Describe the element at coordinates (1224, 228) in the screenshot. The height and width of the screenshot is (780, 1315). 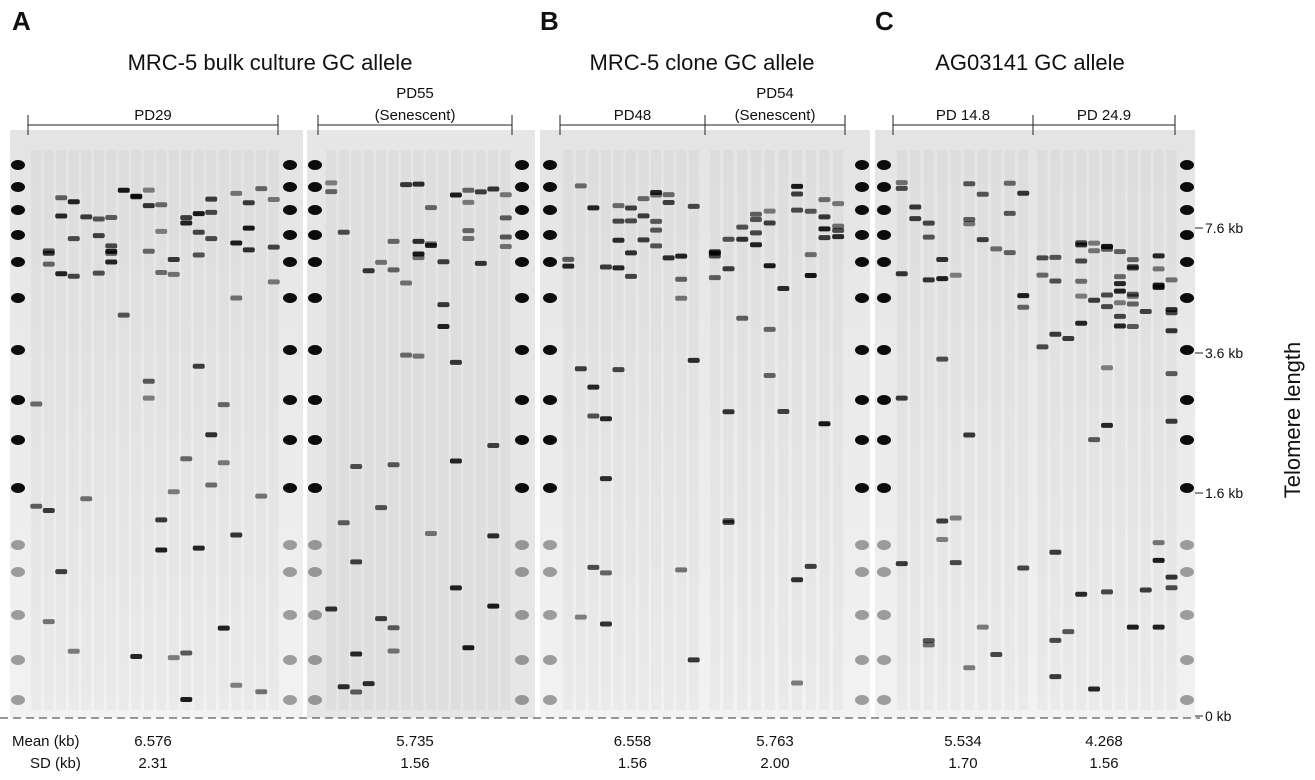
I see `size-tick-label: 7.6 kb` at that location.